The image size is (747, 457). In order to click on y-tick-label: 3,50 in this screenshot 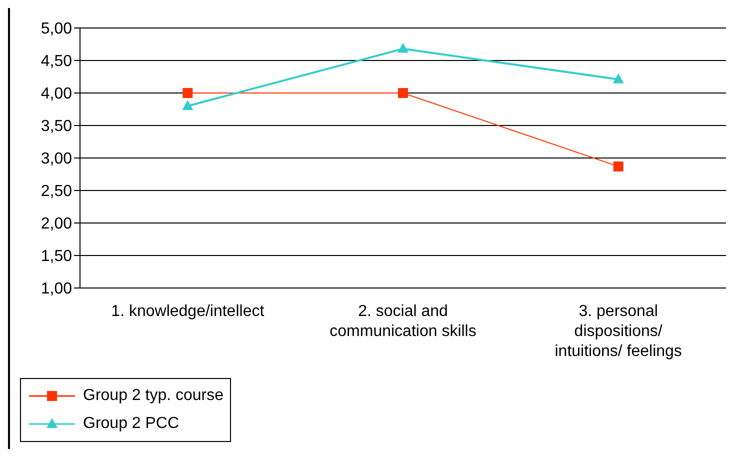, I will do `click(56, 127)`.